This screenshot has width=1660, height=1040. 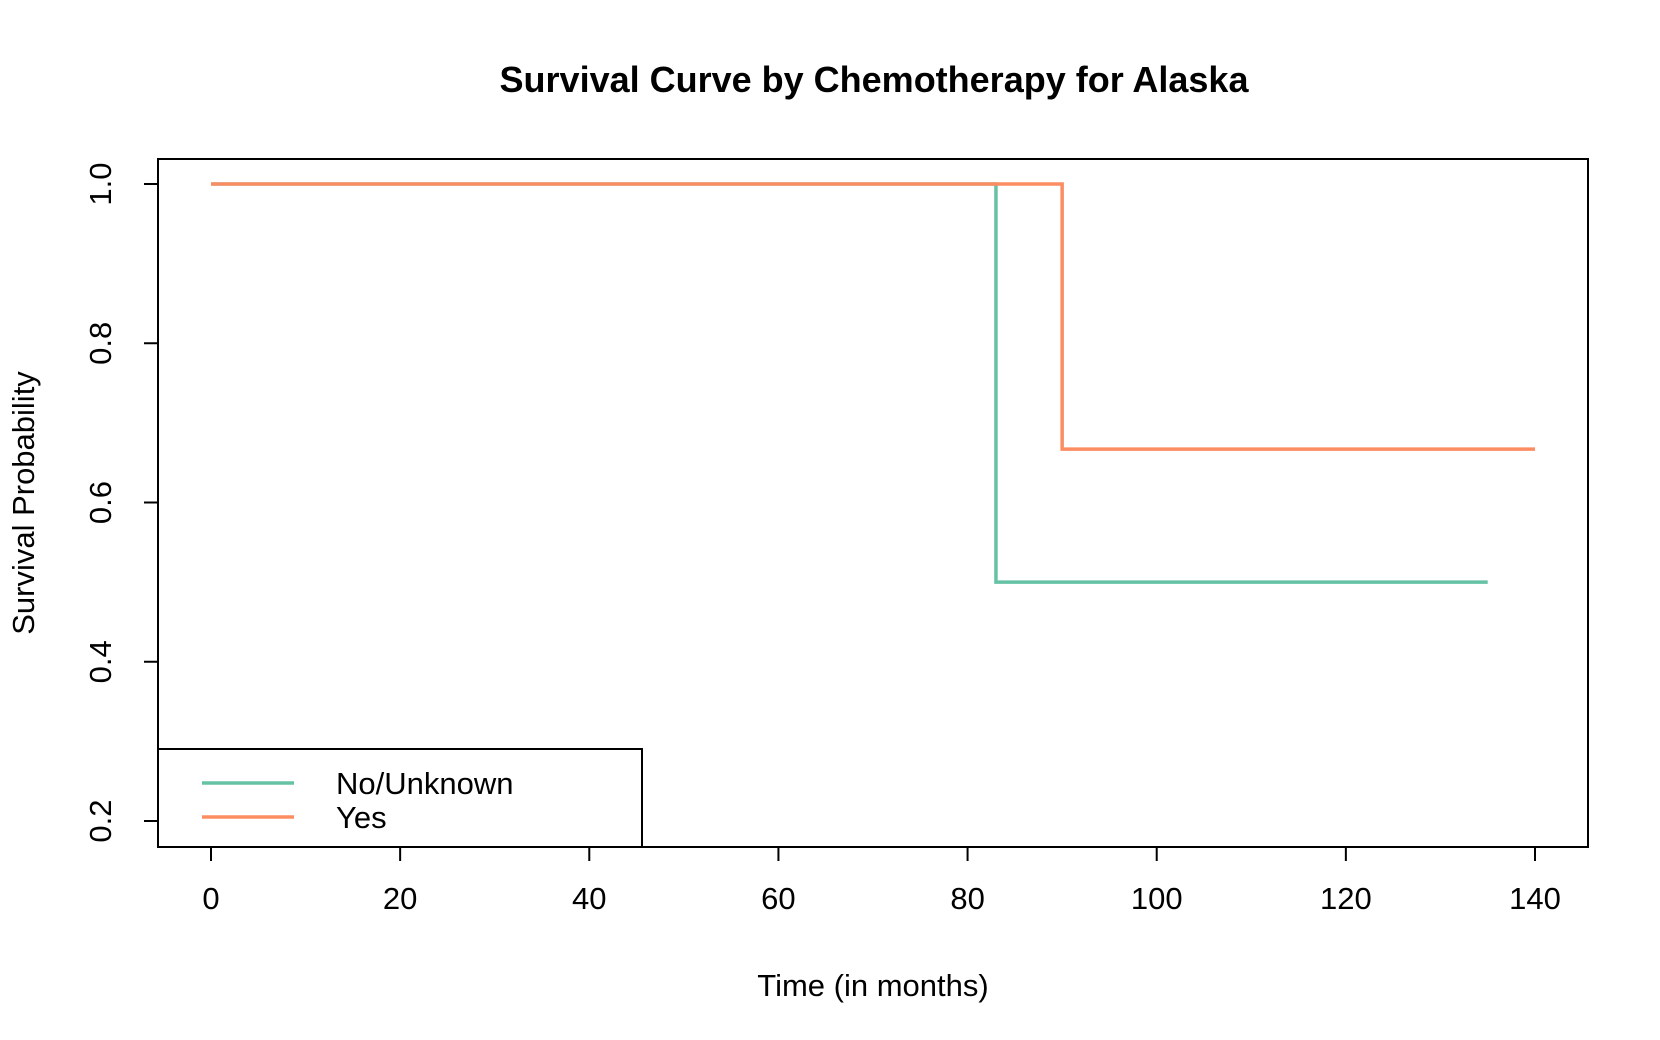 I want to click on x-tick-label: 20, so click(x=400, y=898).